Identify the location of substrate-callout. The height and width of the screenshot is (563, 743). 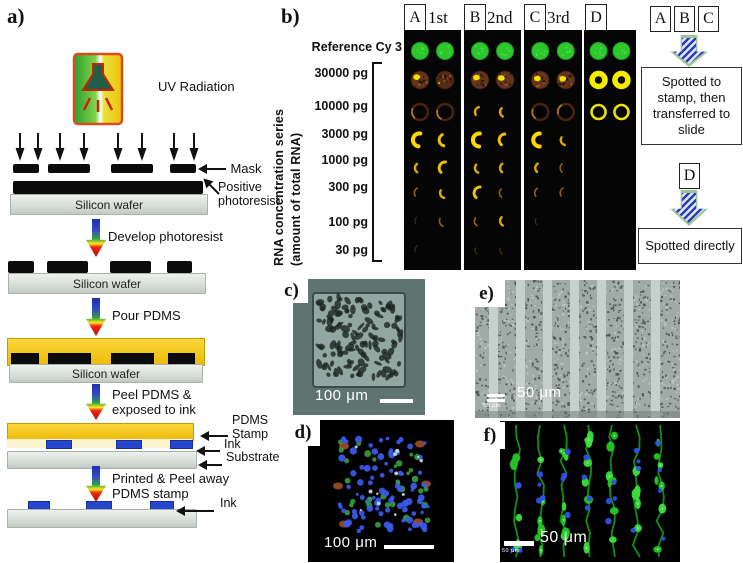
(210, 465).